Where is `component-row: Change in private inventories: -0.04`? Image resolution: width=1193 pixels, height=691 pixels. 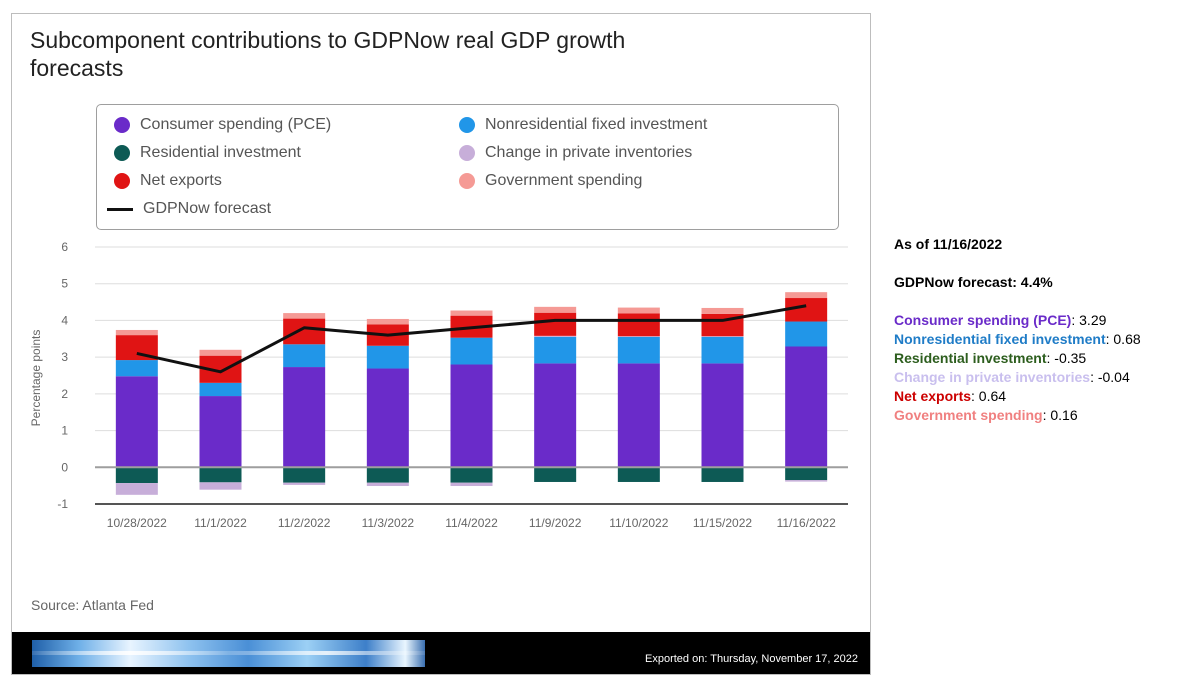
component-row: Change in private inventories: -0.04 is located at coordinates (1041, 377).